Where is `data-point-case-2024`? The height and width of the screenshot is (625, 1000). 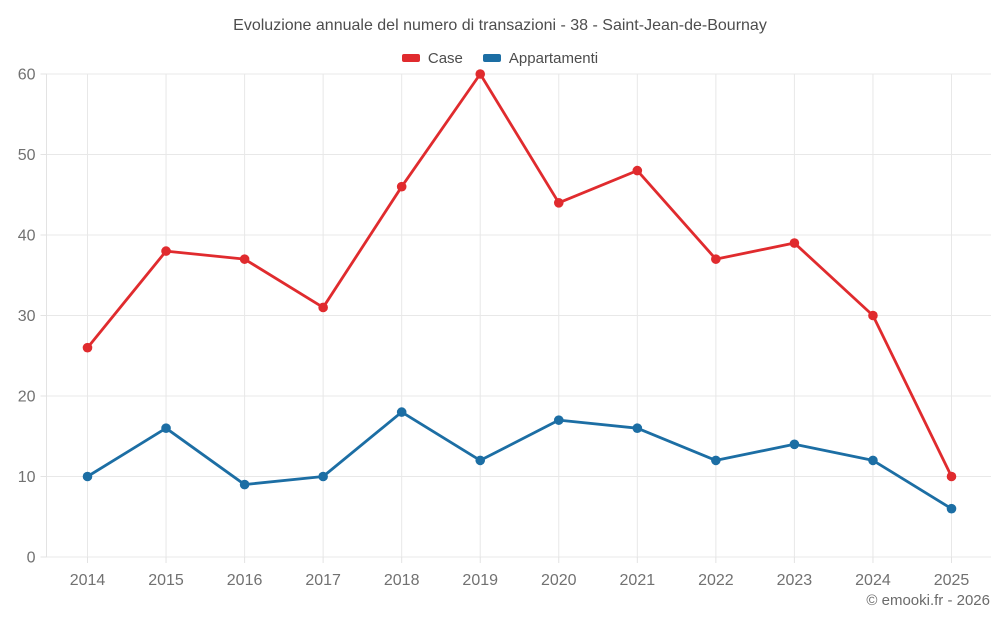 data-point-case-2024 is located at coordinates (873, 315).